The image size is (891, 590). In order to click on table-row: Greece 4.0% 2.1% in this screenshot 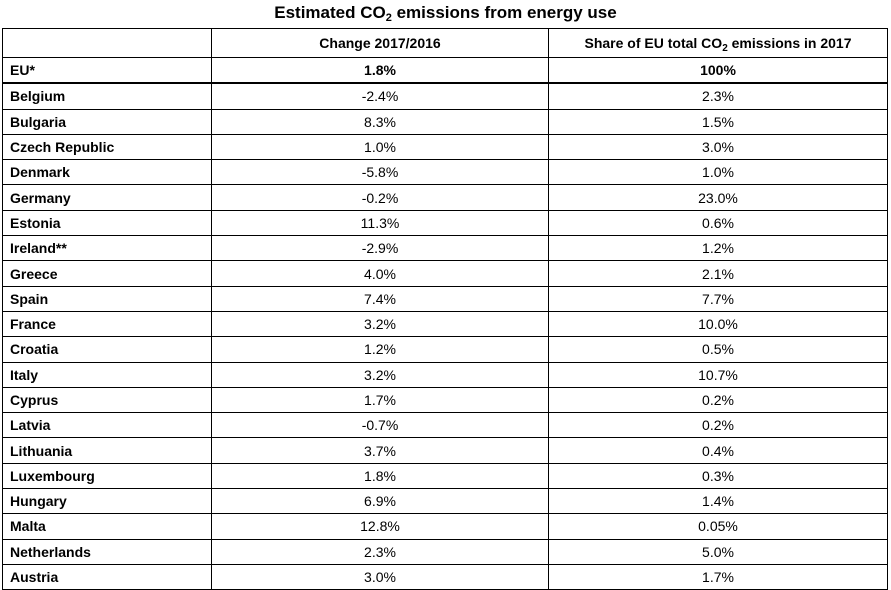, I will do `click(445, 273)`.